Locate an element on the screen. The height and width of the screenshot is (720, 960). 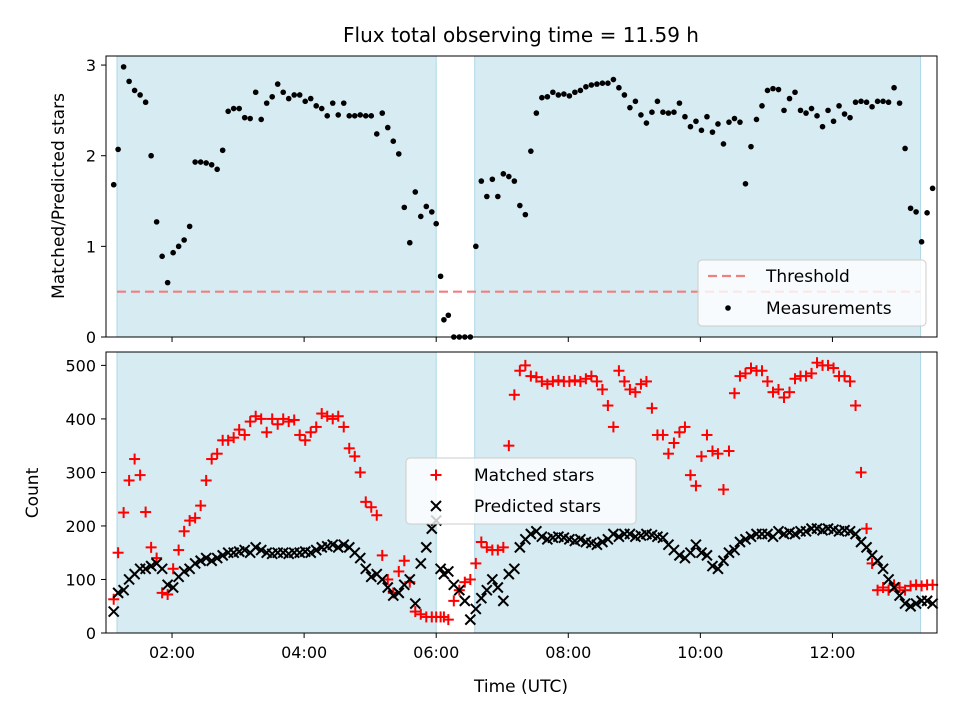
legend-measurements-label: Measurements is located at coordinates (829, 309).